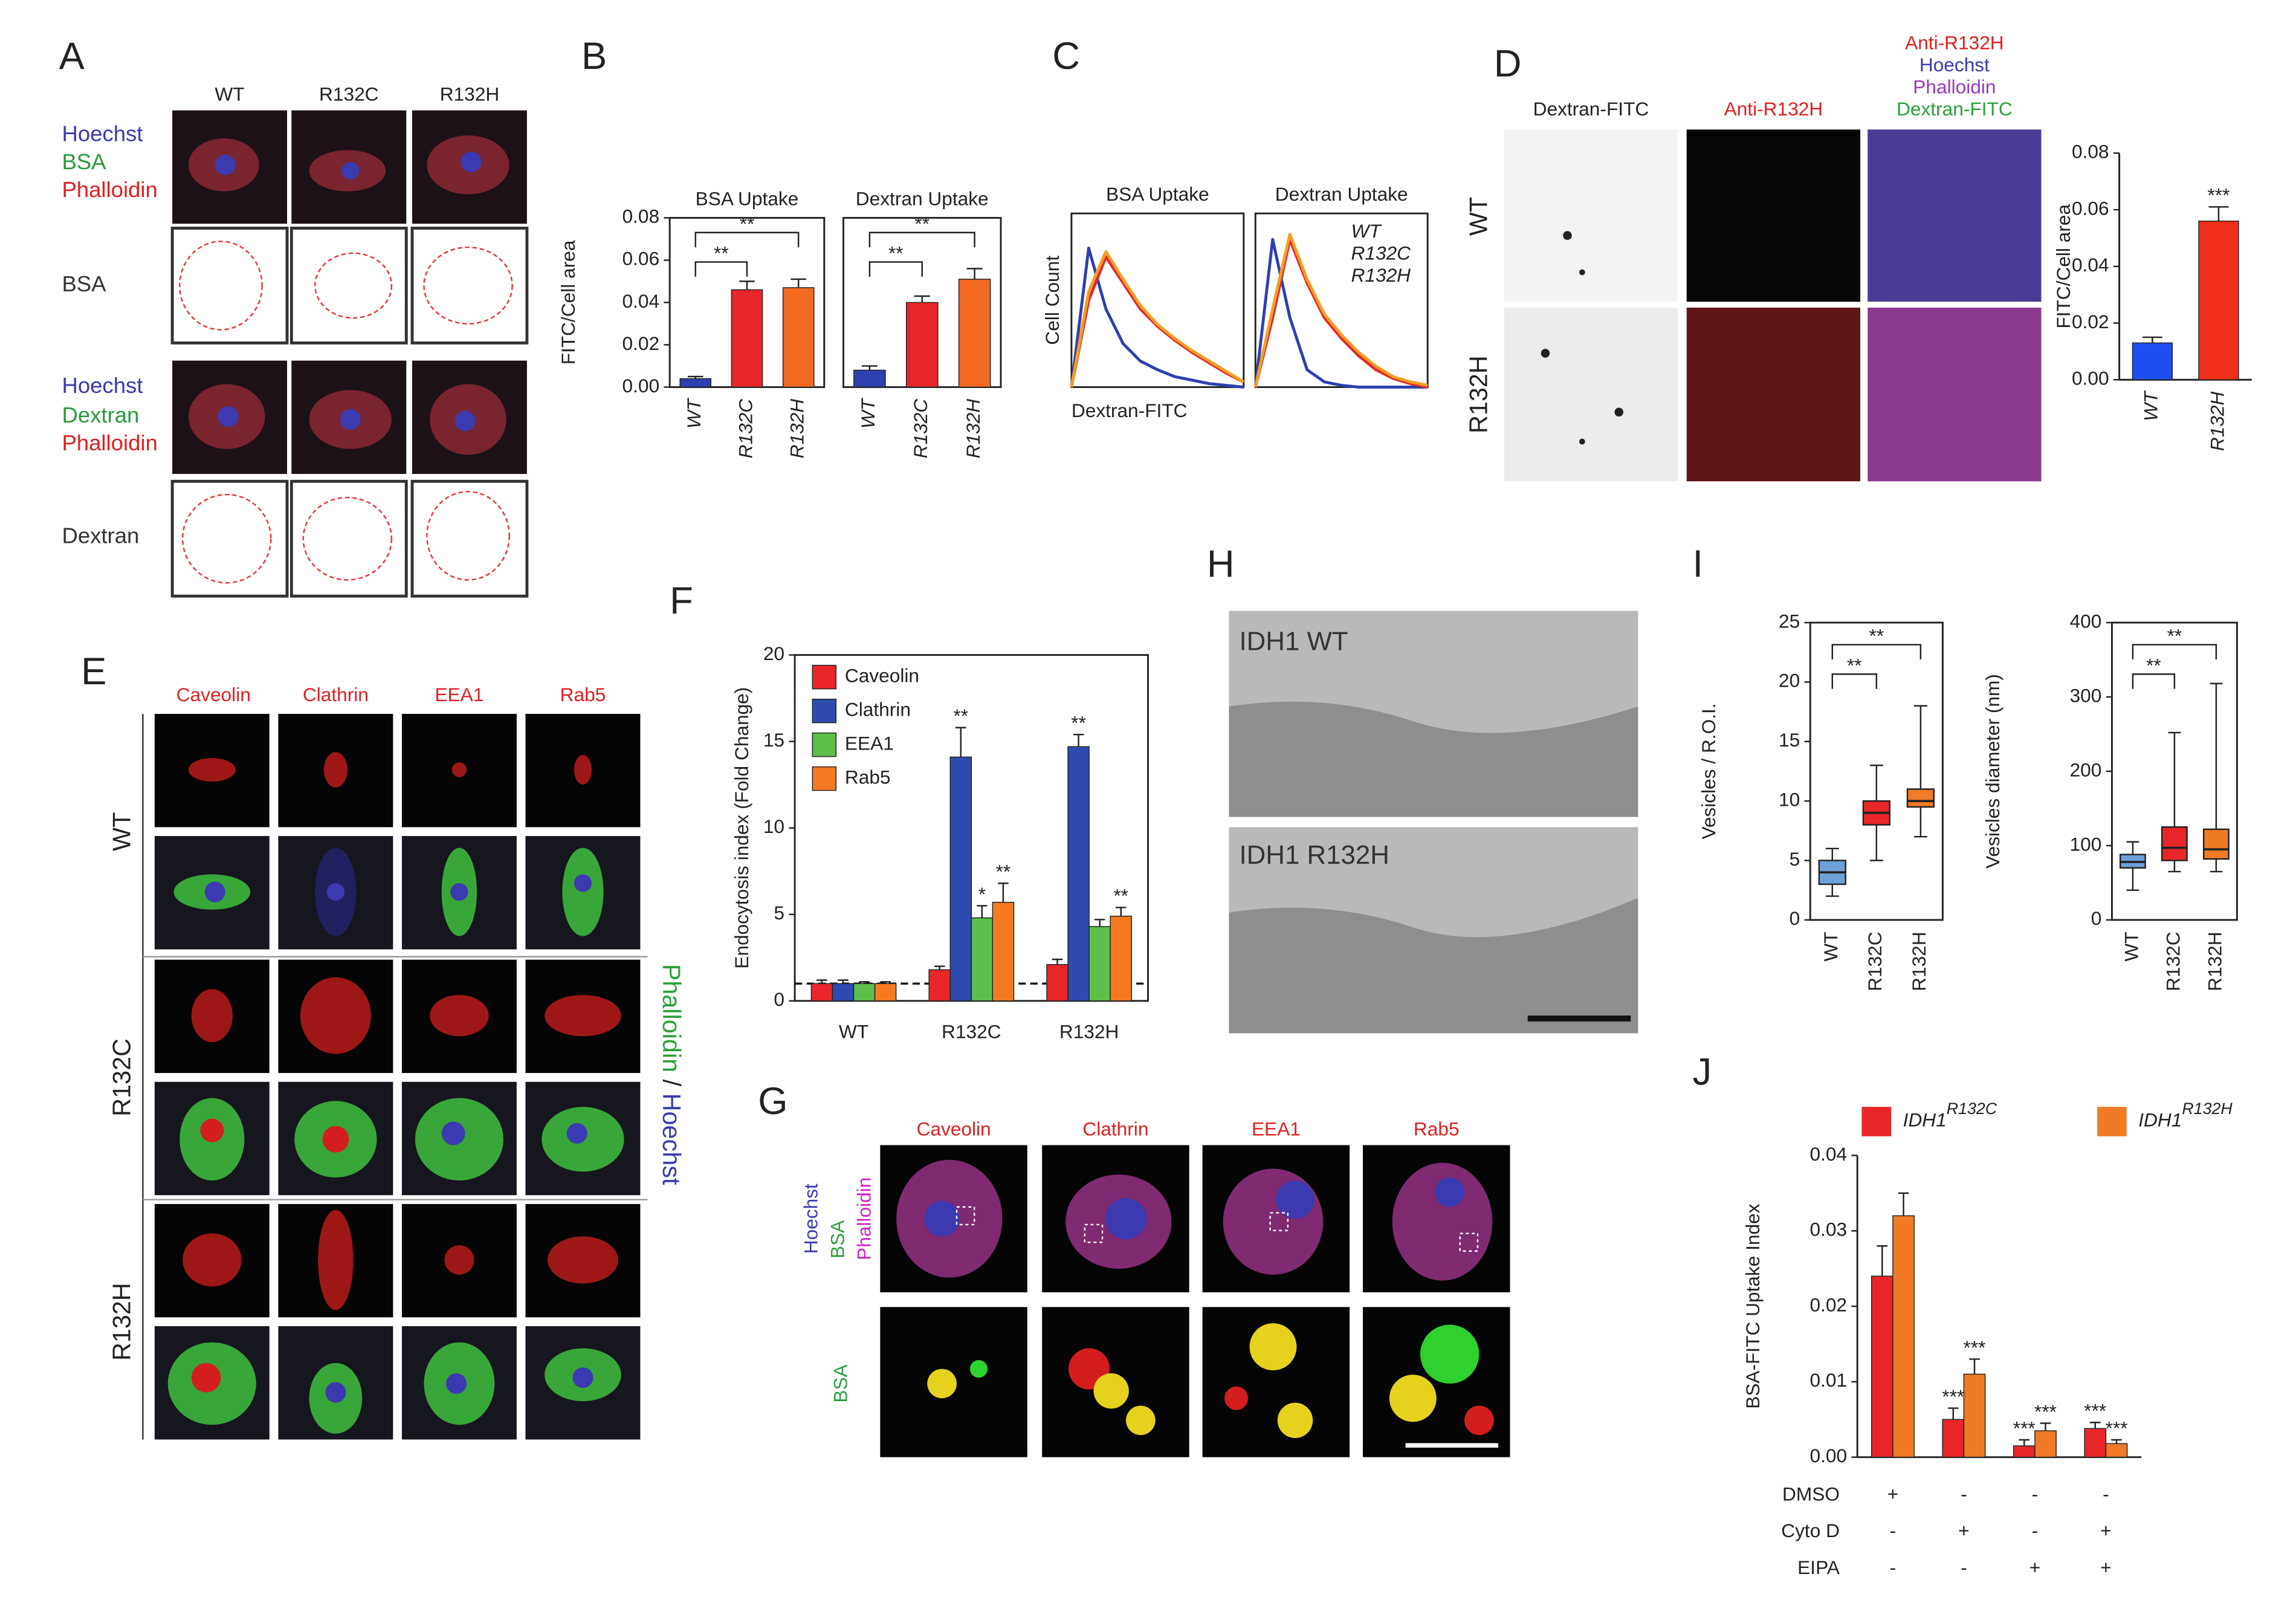 The image size is (2296, 1597). I want to click on column-label: Clathrin, so click(336, 694).